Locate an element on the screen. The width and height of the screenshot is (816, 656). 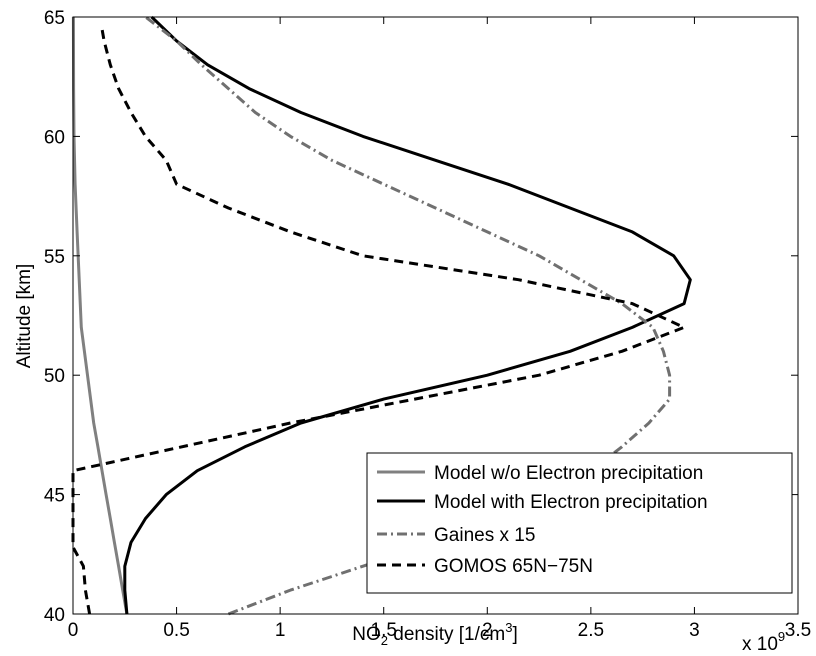
x-axis-label-superscript: 3 is located at coordinates (508, 627).